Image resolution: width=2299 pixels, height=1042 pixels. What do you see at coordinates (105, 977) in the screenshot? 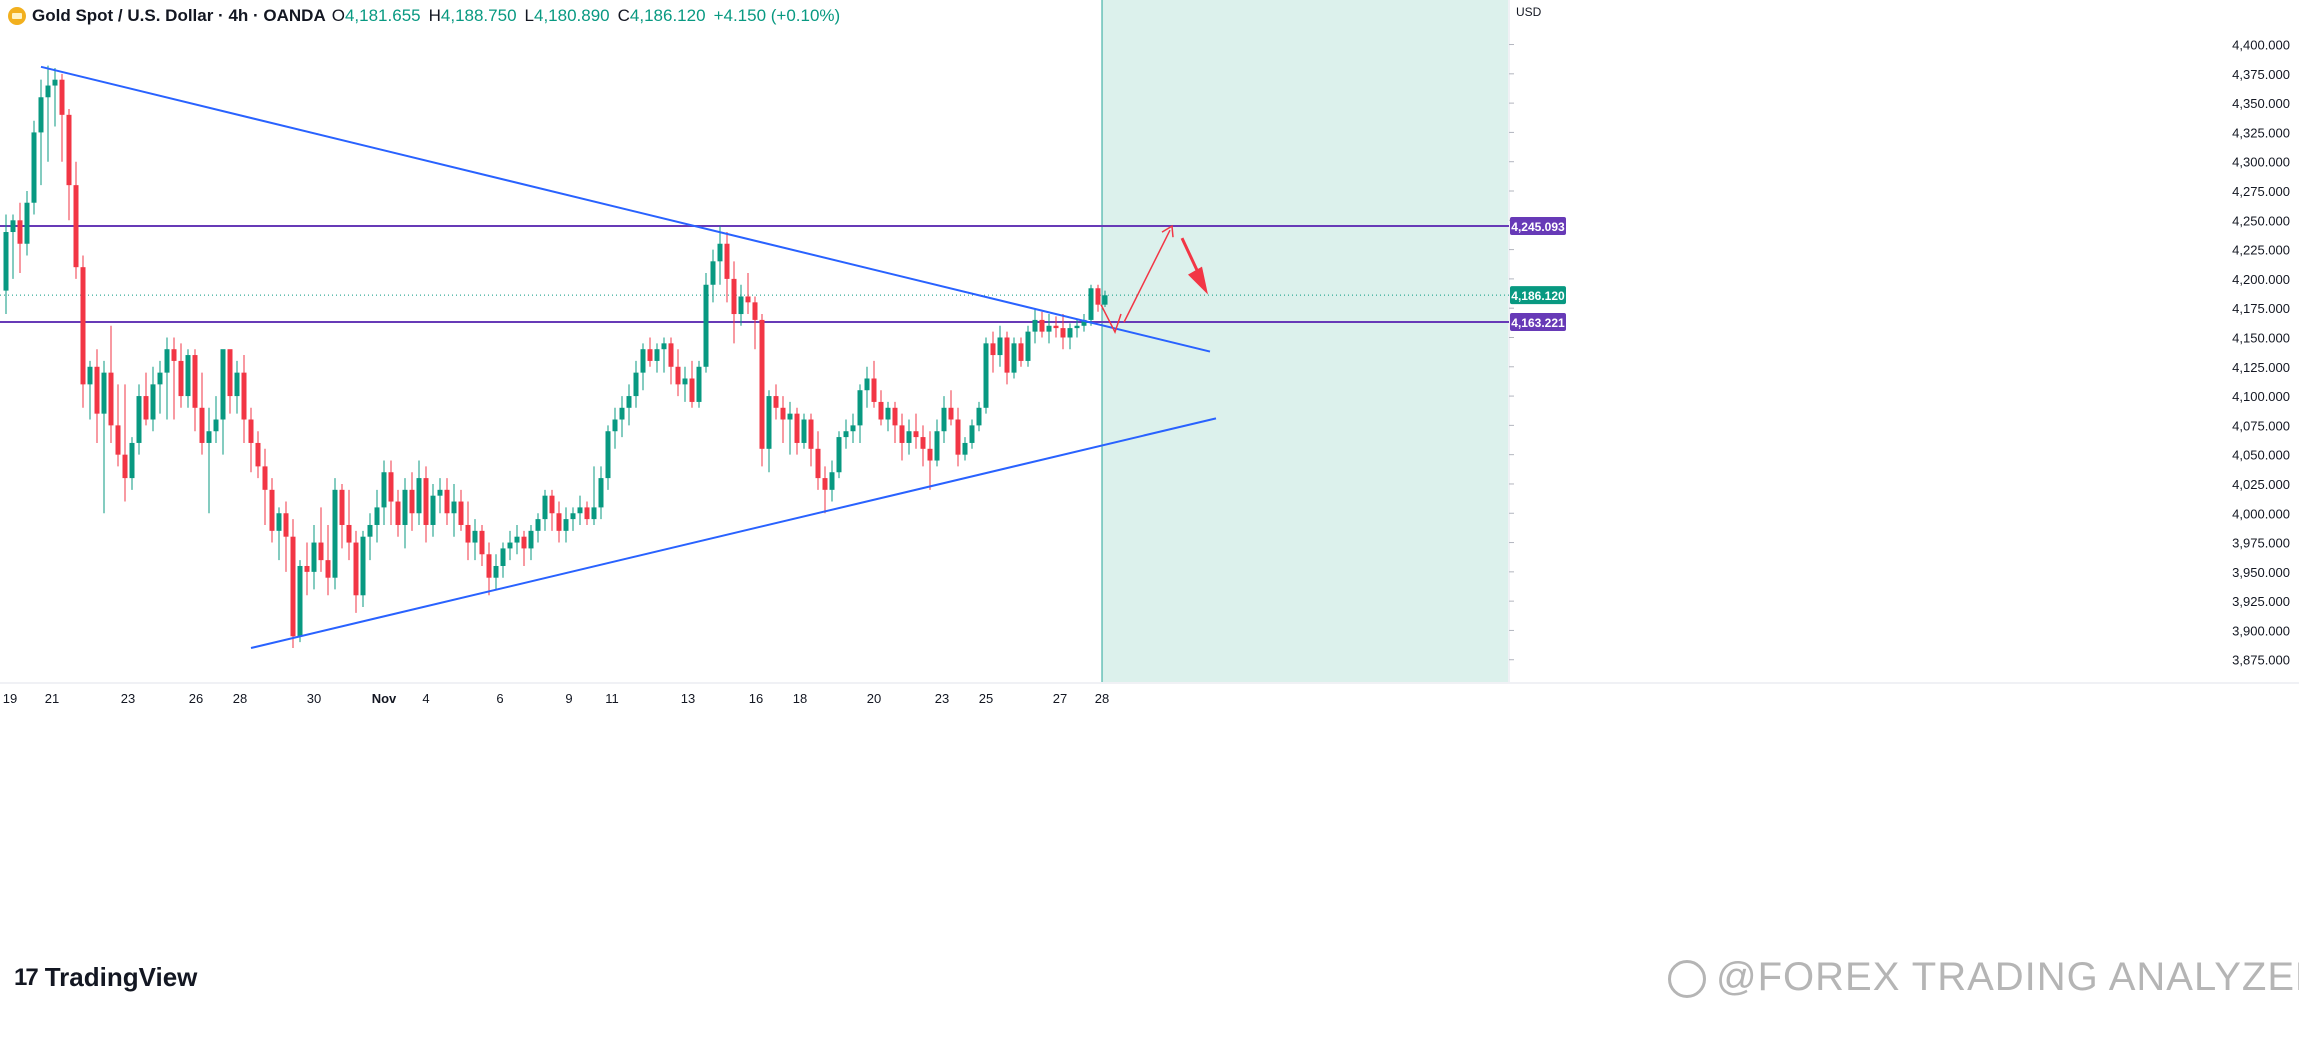
I see `tradingview-logo: 17 TradingView` at bounding box center [105, 977].